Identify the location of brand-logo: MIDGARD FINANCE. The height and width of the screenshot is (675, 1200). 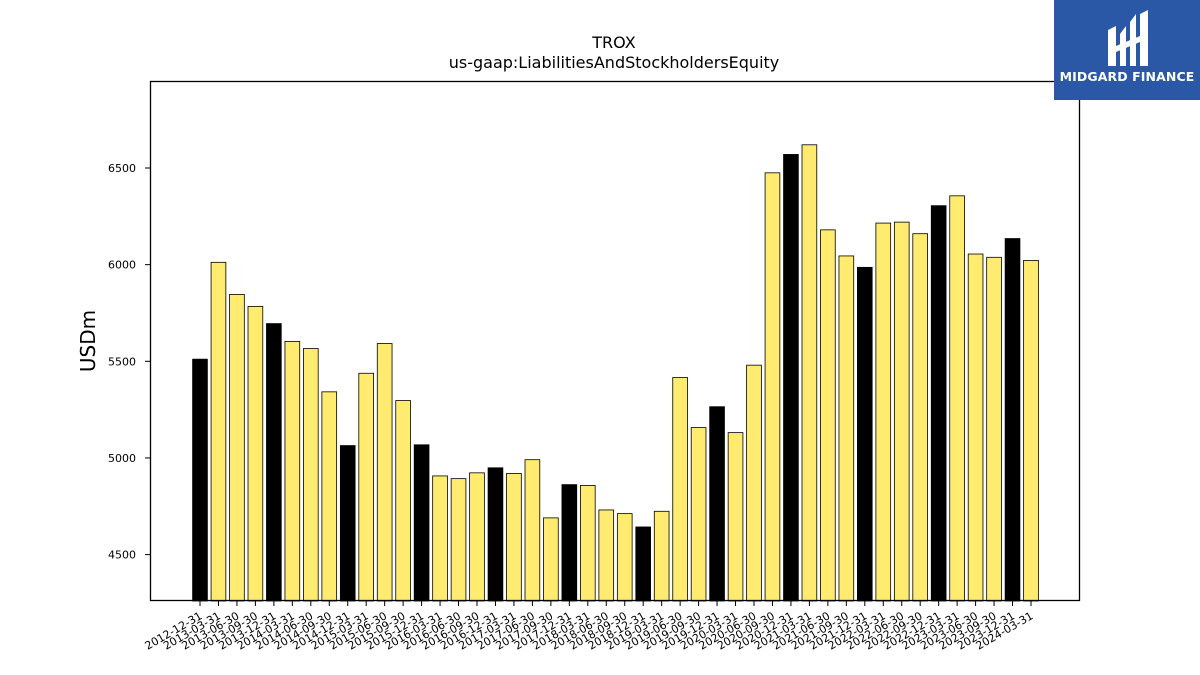
(1127, 50).